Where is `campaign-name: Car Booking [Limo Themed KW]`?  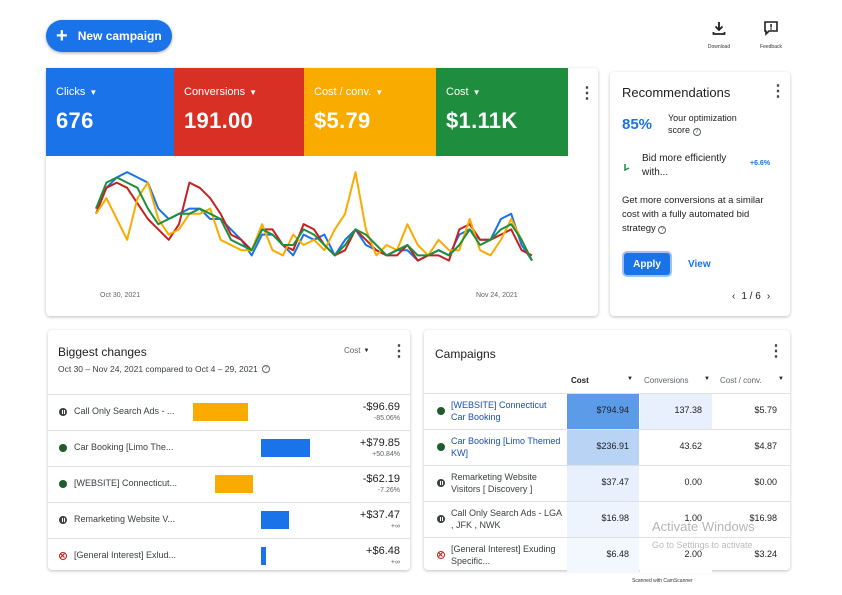
campaign-name: Car Booking [Limo Themed KW] is located at coordinates (506, 447).